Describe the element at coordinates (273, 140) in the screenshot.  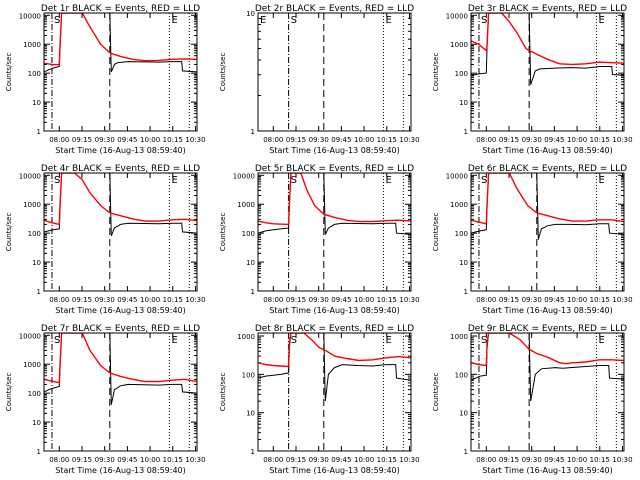
I see `x-tick-label: 08:00` at that location.